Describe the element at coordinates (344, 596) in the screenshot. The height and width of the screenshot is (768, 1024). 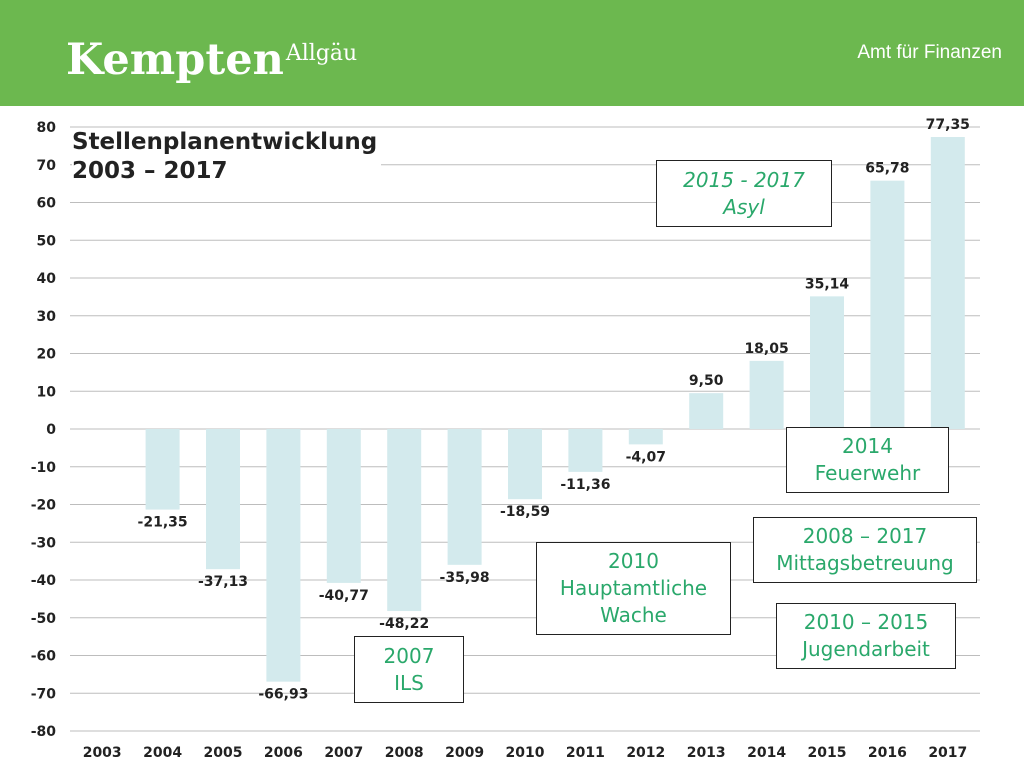
I see `data-label: -40,77` at that location.